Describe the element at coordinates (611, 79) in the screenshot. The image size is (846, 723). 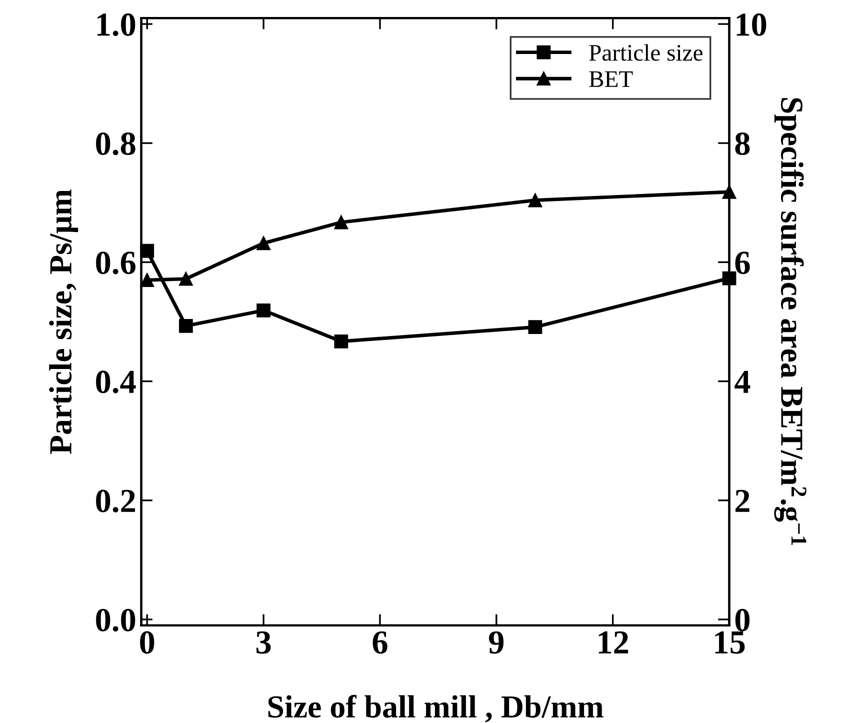
I see `legend-label: BET` at that location.